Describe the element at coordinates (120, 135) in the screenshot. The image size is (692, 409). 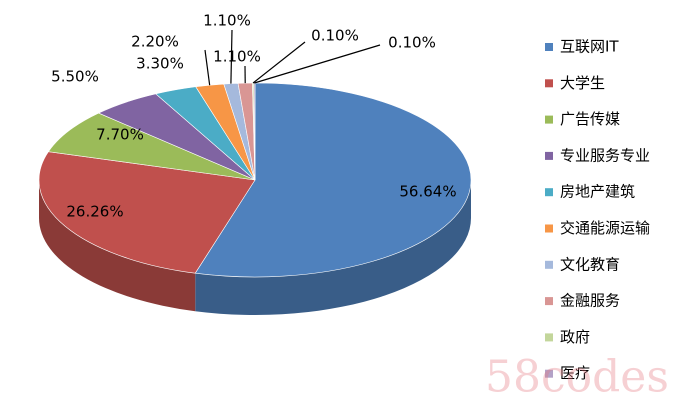
I see `data-label: 7.70%` at that location.